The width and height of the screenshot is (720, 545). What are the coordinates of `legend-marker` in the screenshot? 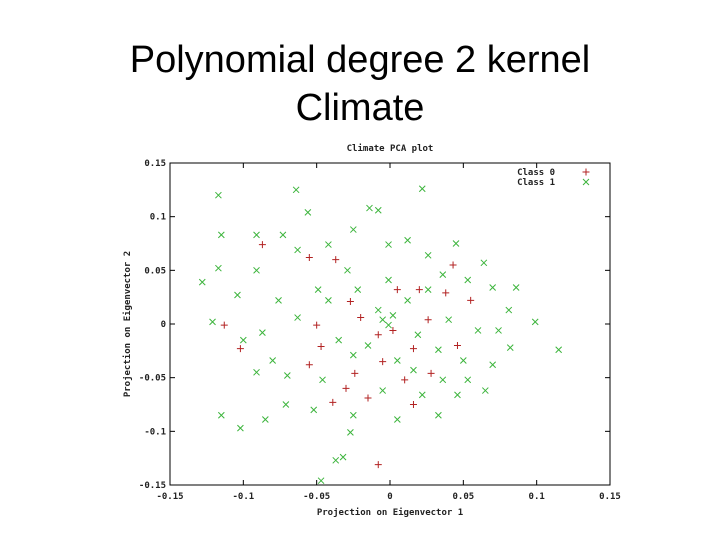 It's located at (586, 172).